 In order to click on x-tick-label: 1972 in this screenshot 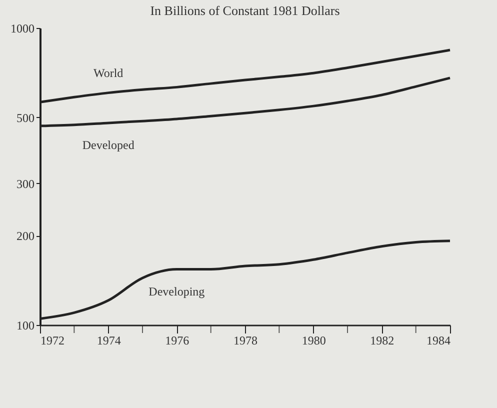, I will do `click(52, 341)`.